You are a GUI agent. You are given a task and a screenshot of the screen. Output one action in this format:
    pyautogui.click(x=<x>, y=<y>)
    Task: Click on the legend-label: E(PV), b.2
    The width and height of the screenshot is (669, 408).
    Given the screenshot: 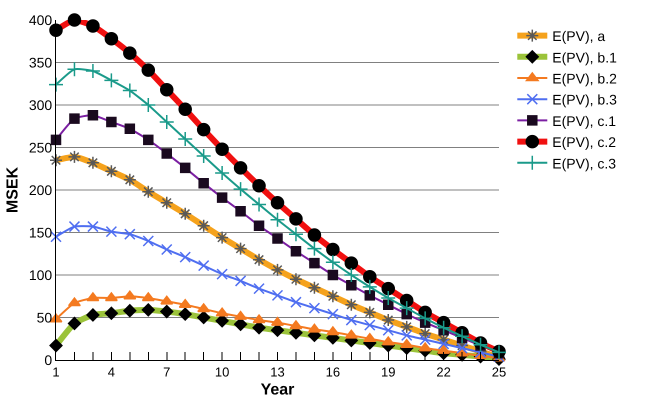 What is the action you would take?
    pyautogui.click(x=585, y=78)
    